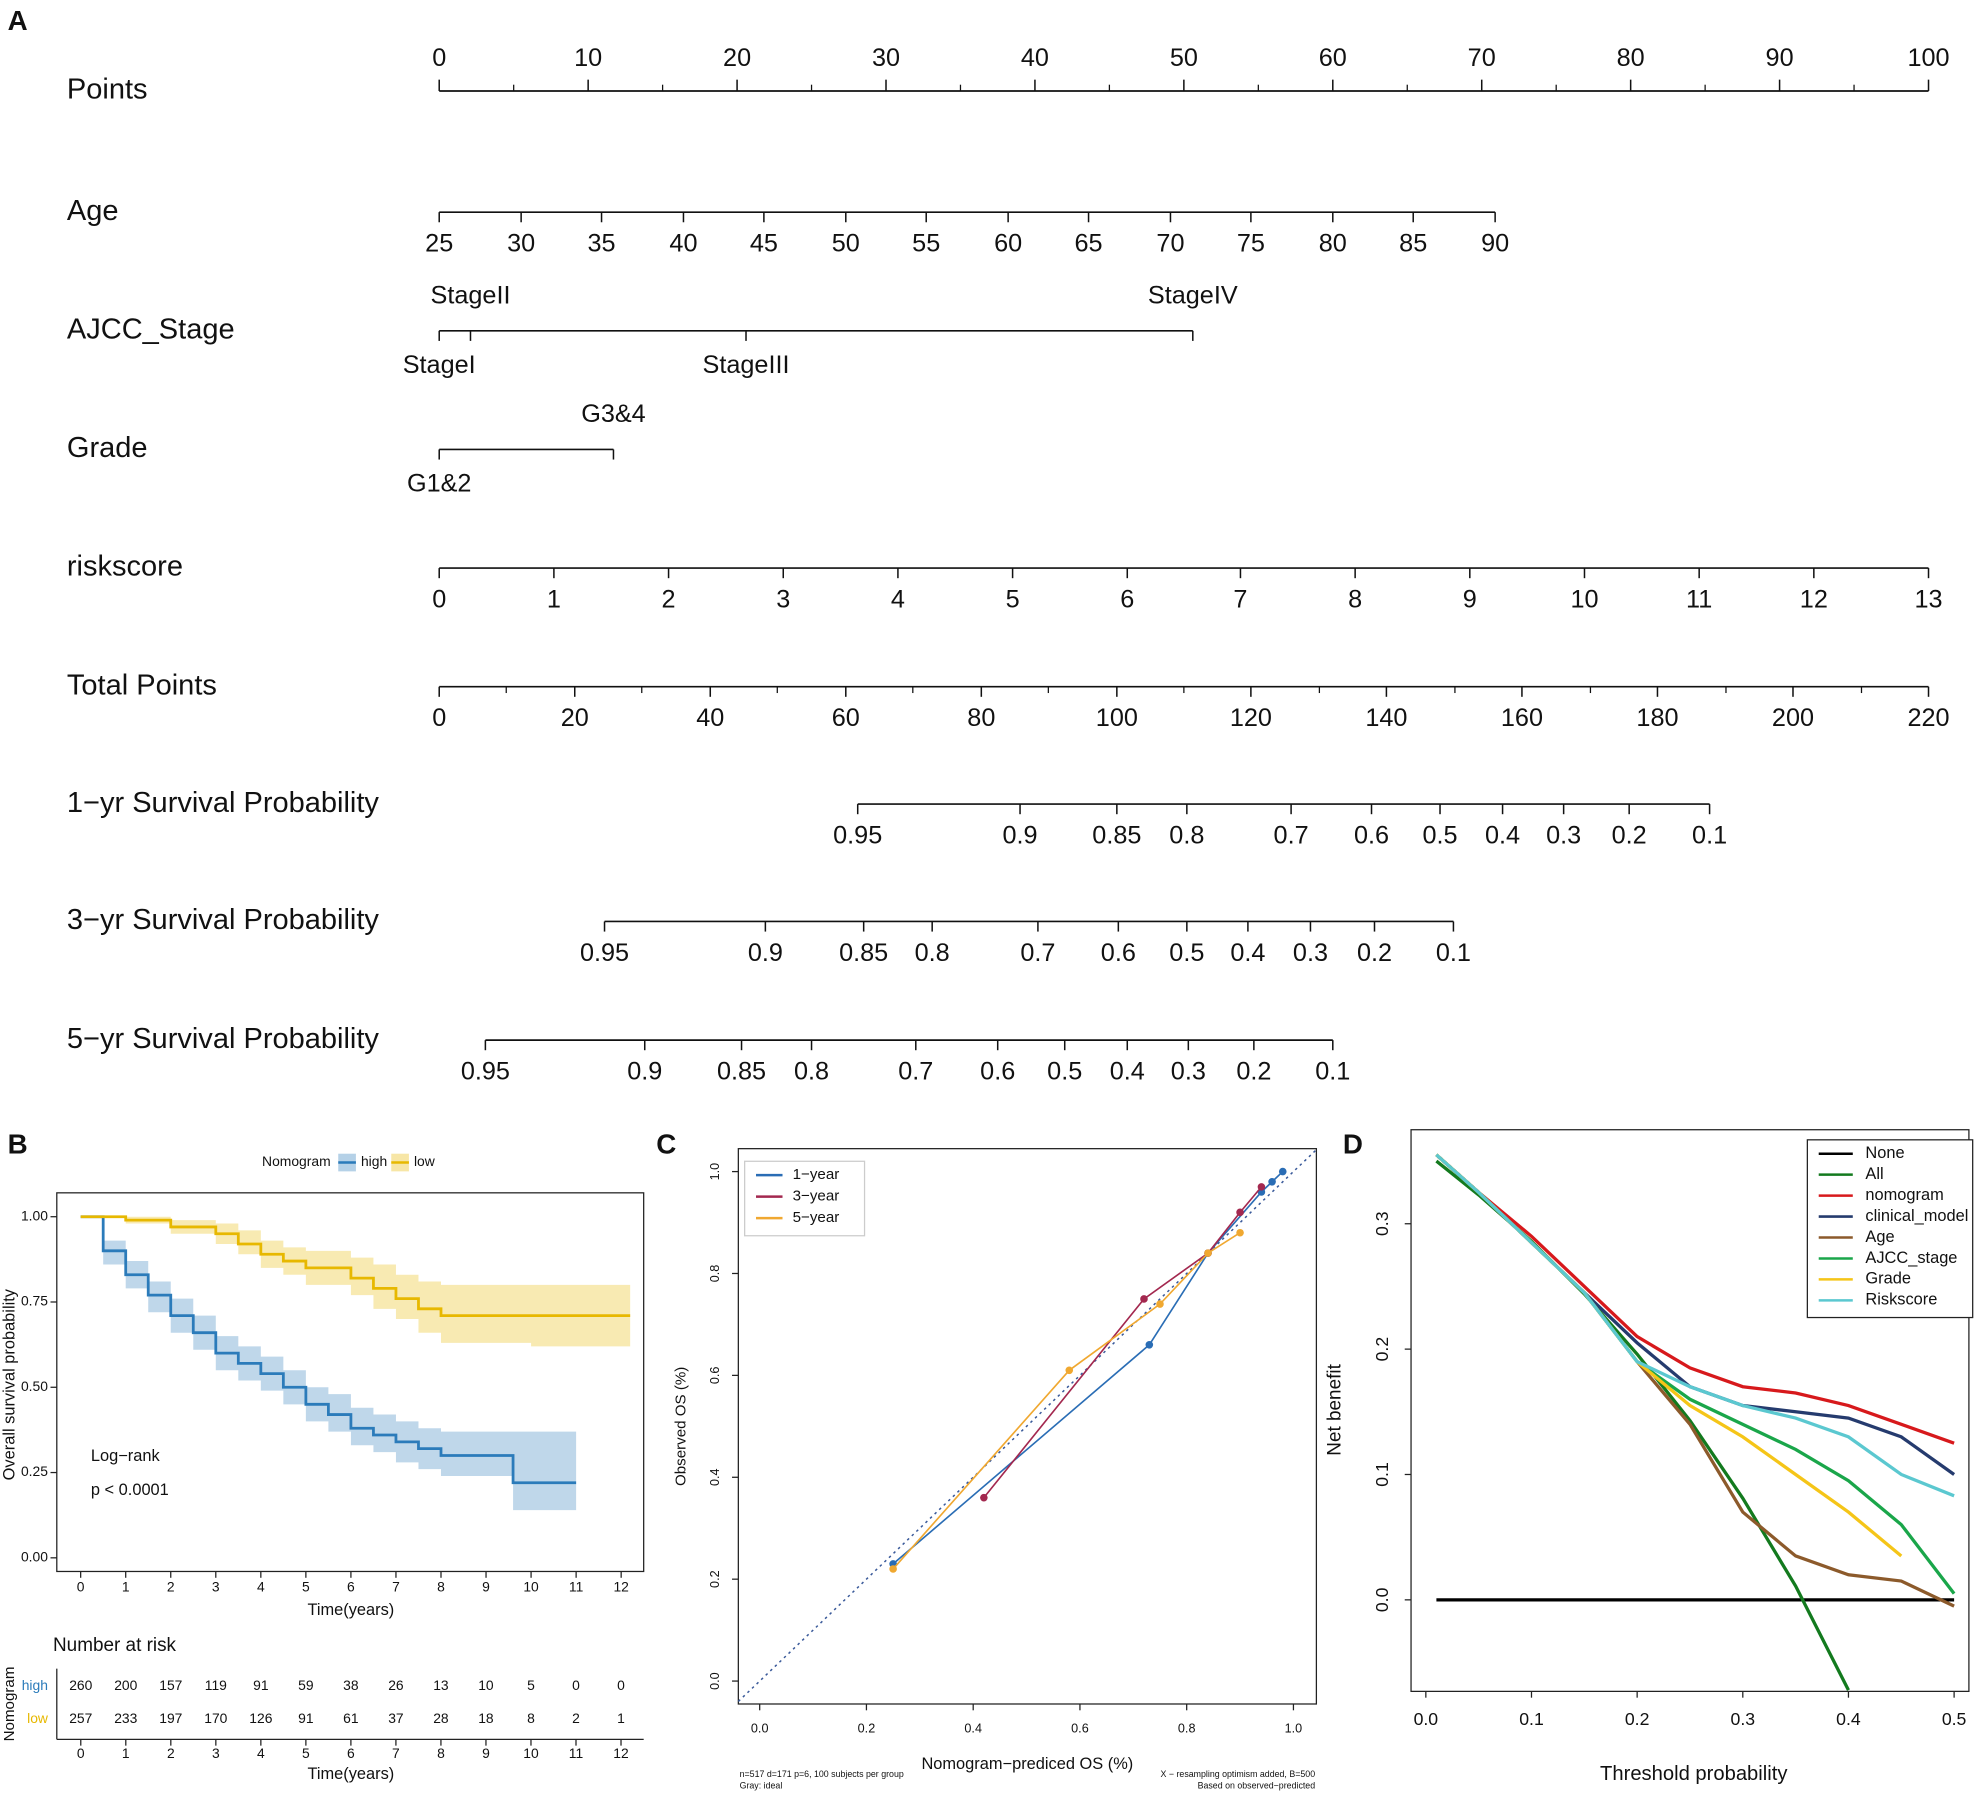 This screenshot has height=1795, width=1979. What do you see at coordinates (715, 1172) in the screenshot?
I see `y-tick-label: 1.0` at bounding box center [715, 1172].